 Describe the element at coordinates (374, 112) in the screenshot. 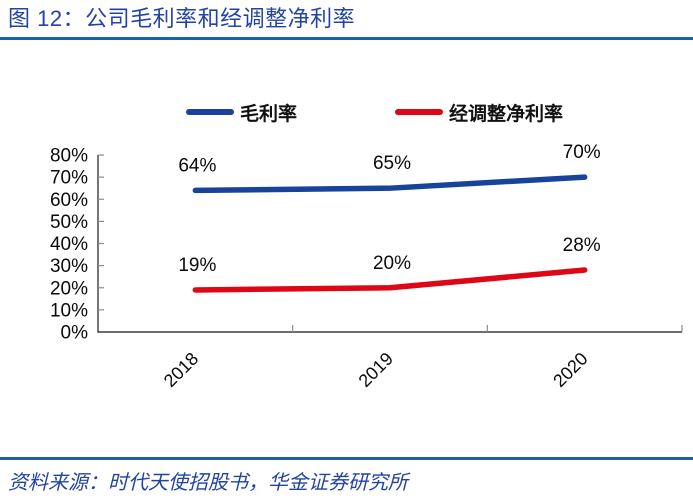

I see `chart-legend: 毛利率 经调整净利率` at that location.